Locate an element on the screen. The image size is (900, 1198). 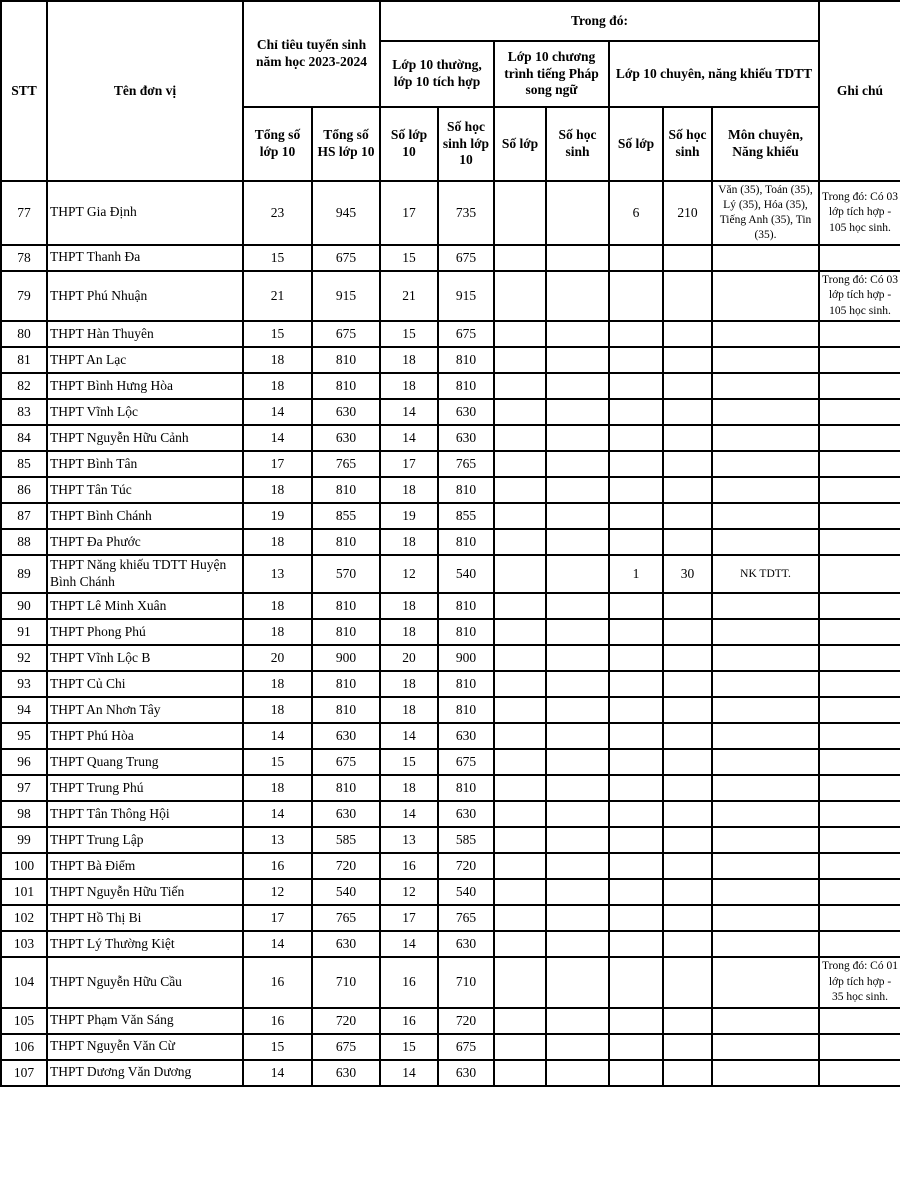
stt-cell: 105 is located at coordinates (24, 1020).